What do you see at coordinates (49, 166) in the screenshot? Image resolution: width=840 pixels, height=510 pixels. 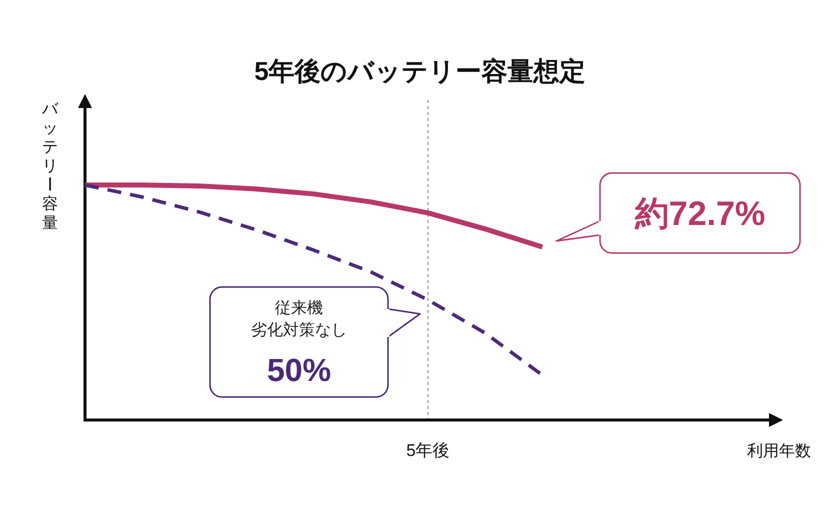 I see `ylabel: バッテリー容量` at bounding box center [49, 166].